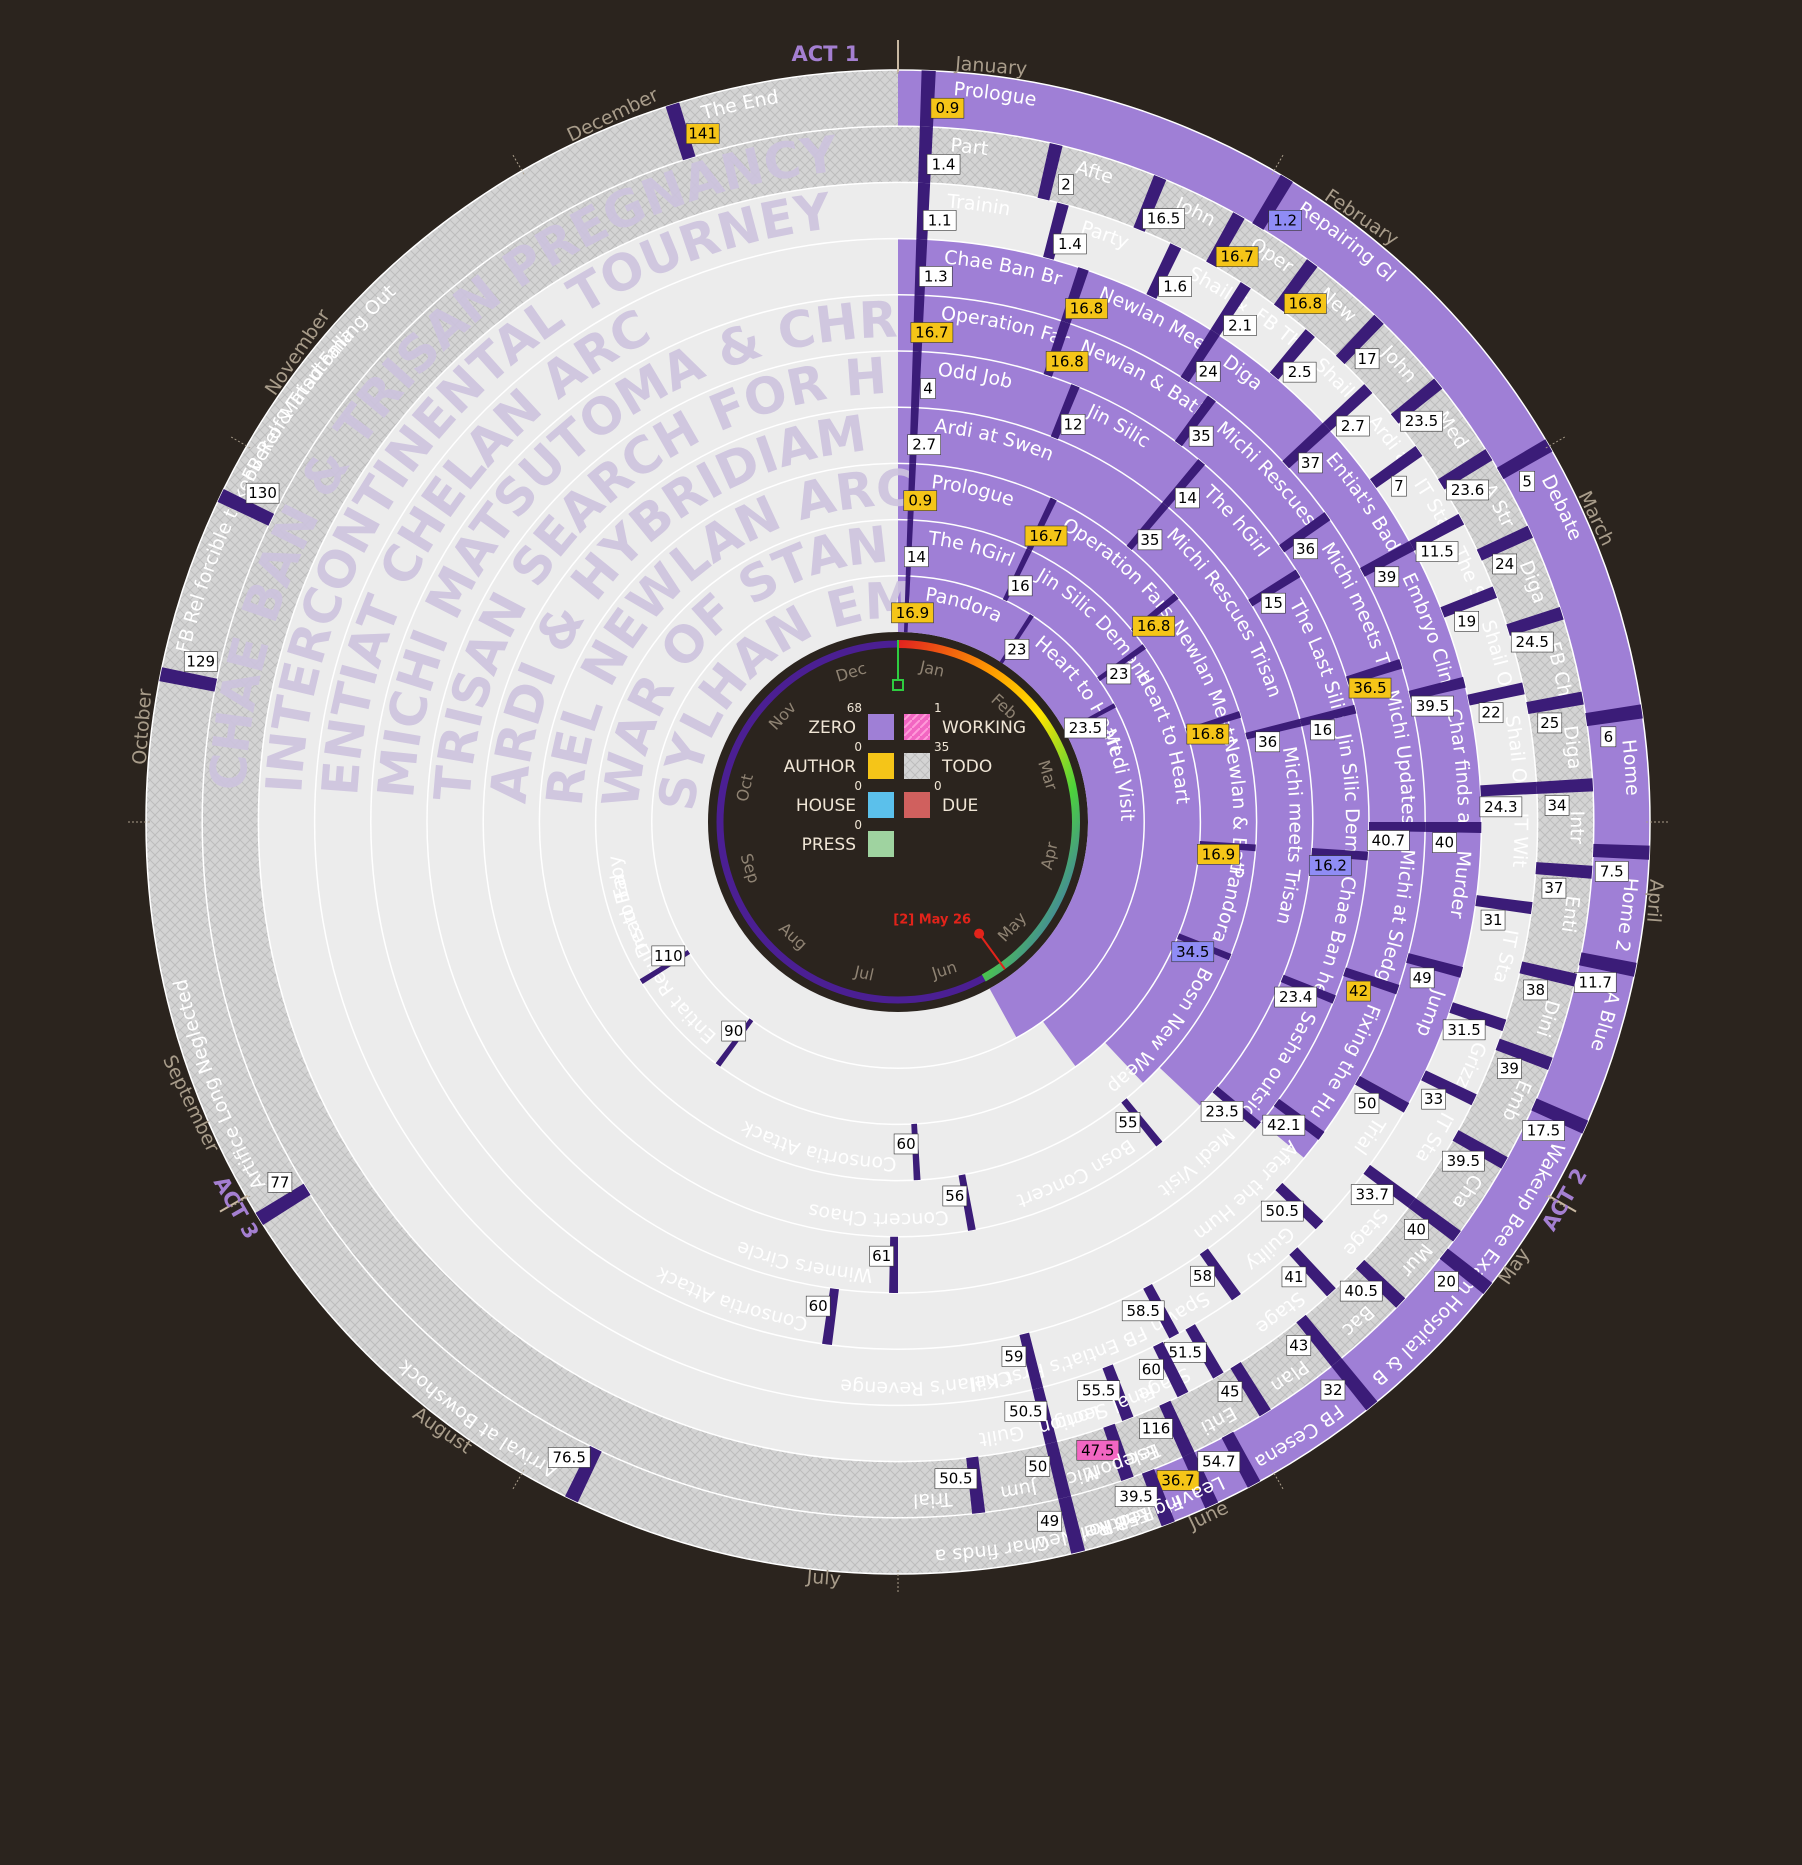 The height and width of the screenshot is (1865, 1802). What do you see at coordinates (1294, 1277) in the screenshot?
I see `scene-number-badge: 41` at bounding box center [1294, 1277].